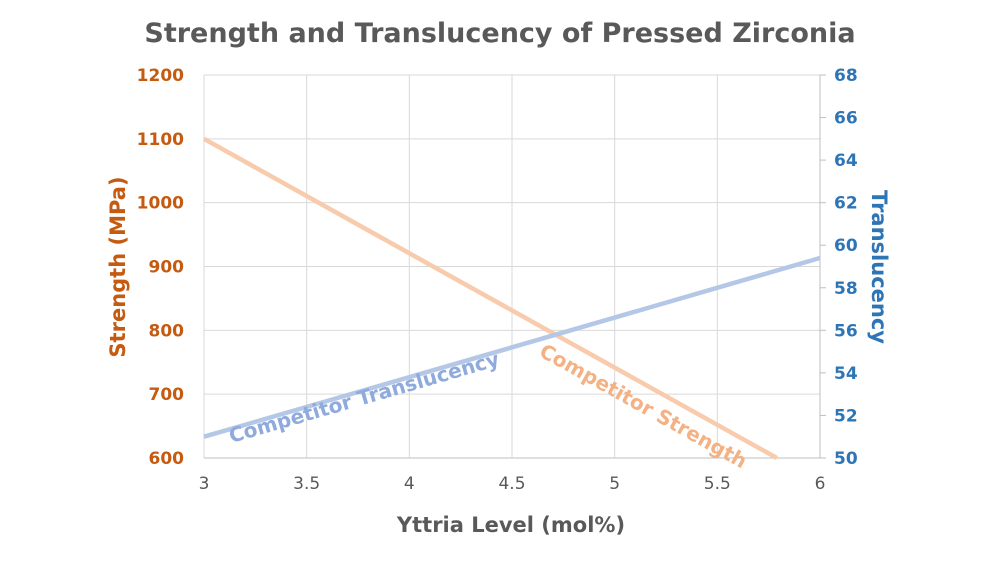  I want to click on y-right-tick-label: 58, so click(846, 289).